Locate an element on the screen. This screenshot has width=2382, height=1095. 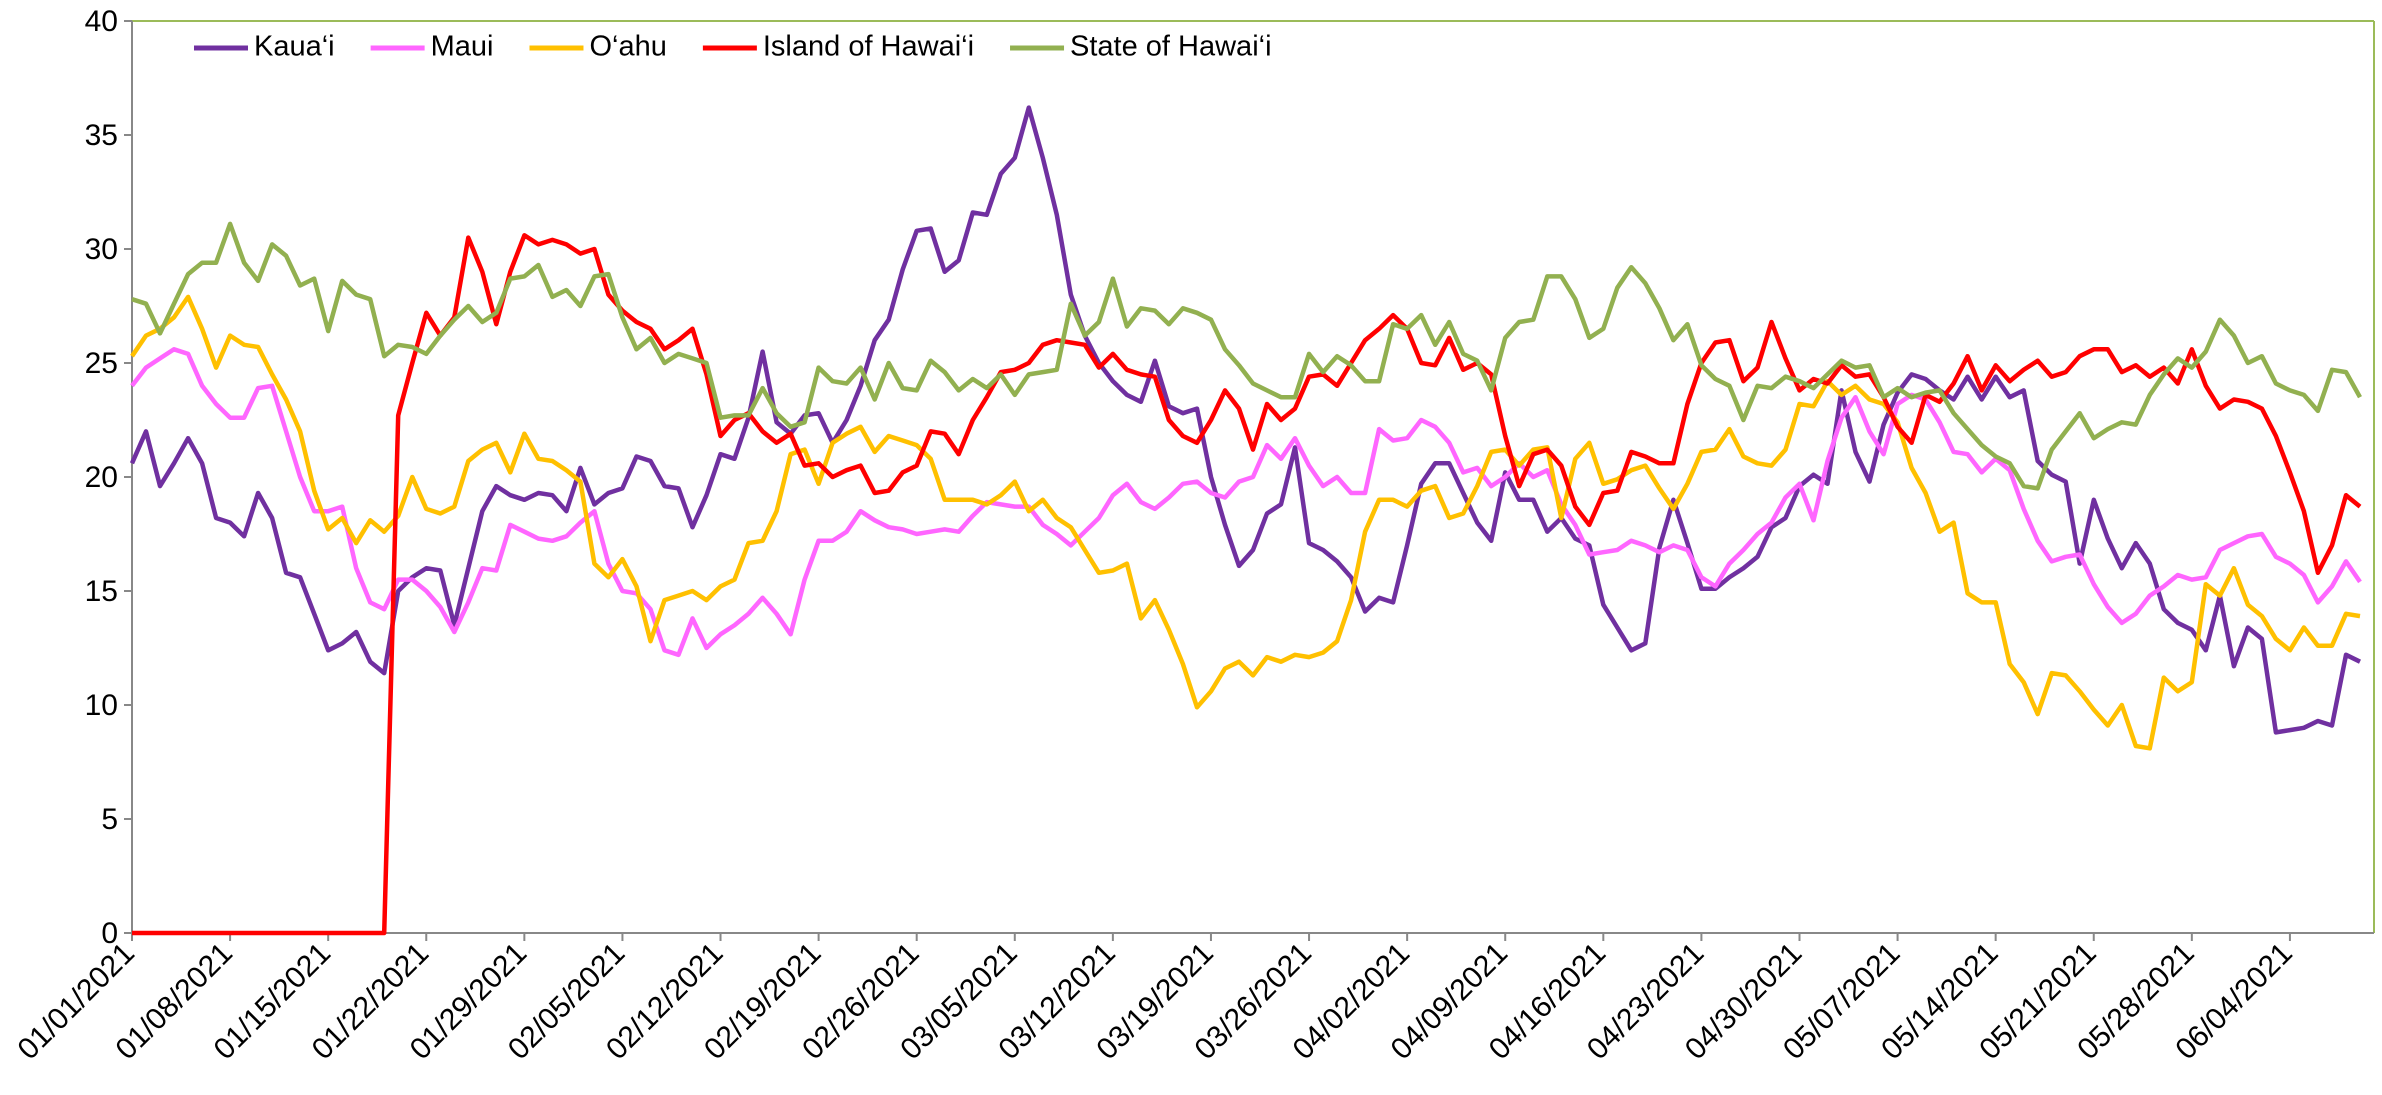
y-tick-label: 30 is located at coordinates (101, 249).